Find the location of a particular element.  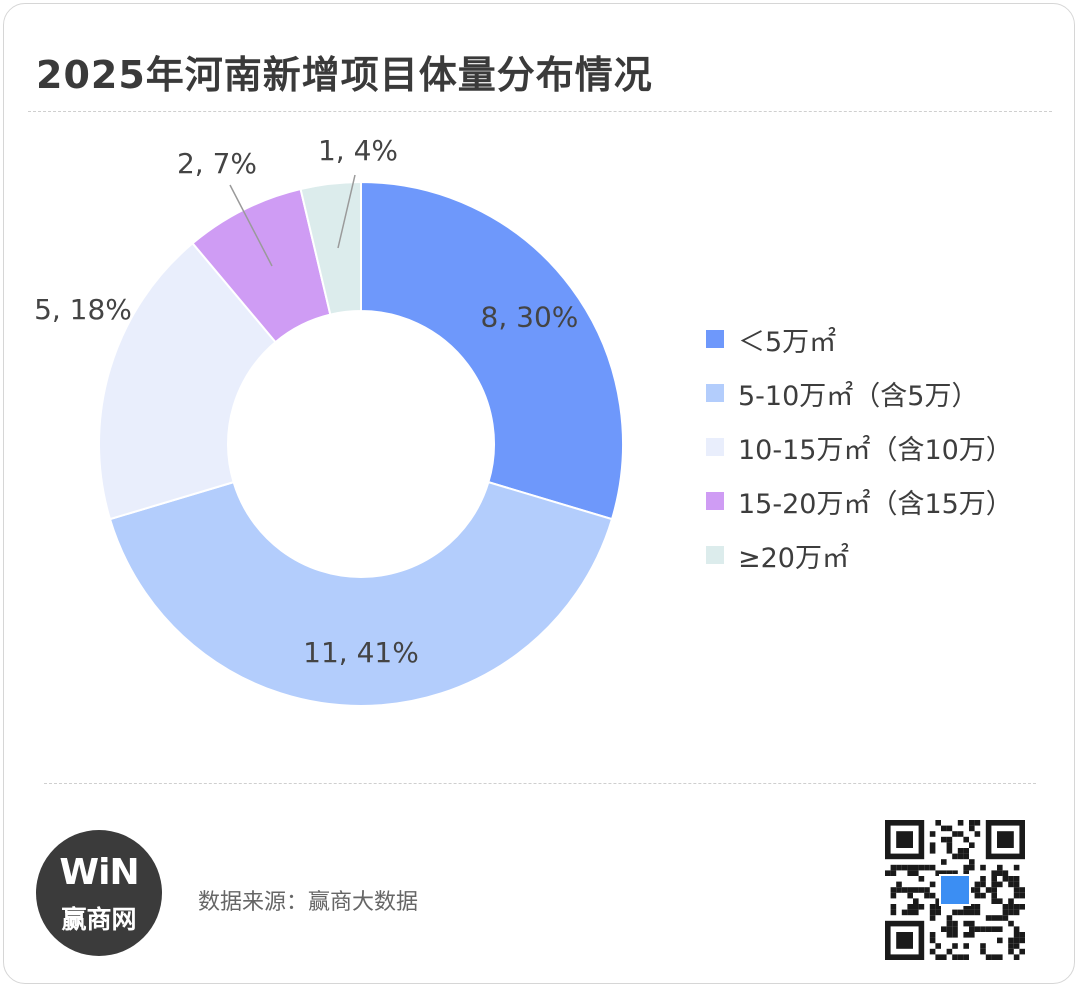

legend-label: ＜5万㎡ is located at coordinates (787, 342).